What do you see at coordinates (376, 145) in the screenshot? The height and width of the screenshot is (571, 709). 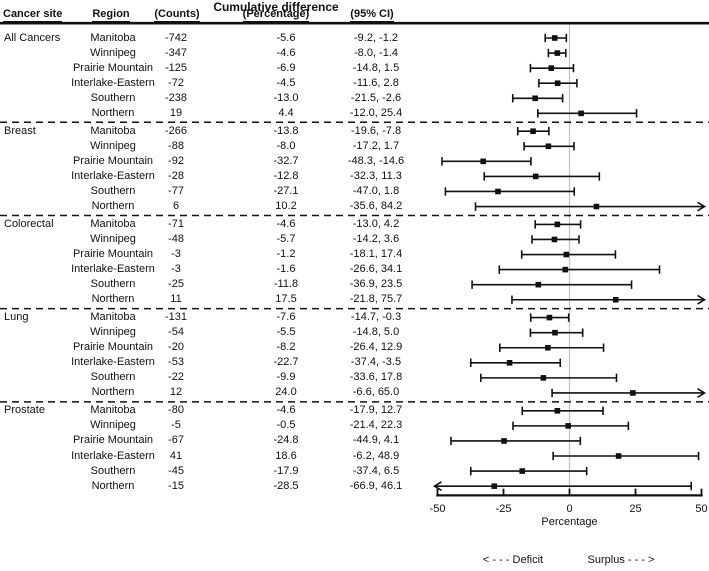 I see `ci-cell: -17.2, 1.7` at bounding box center [376, 145].